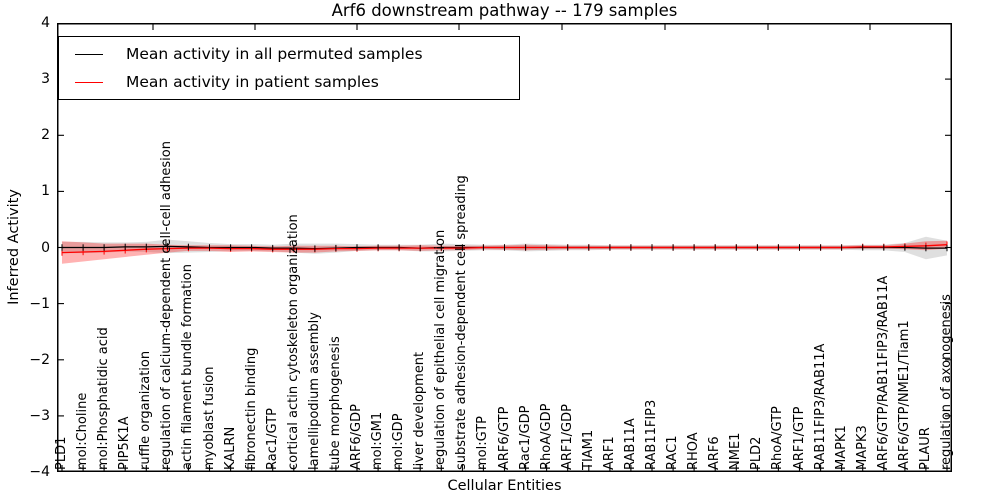 This screenshot has width=1000, height=500. Describe the element at coordinates (694, 451) in the screenshot. I see `x-tick-label: RHOA` at that location.